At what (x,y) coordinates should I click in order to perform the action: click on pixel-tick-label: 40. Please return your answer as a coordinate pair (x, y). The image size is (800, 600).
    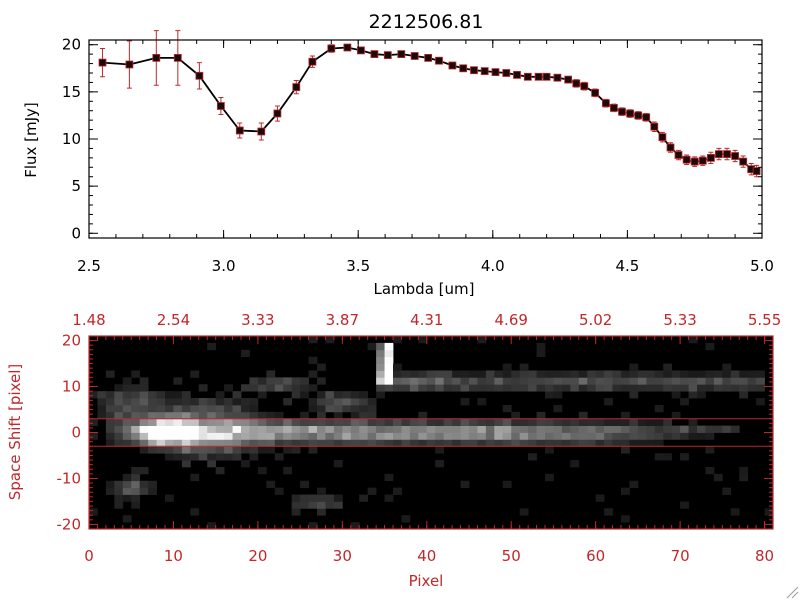
    Looking at the image, I should click on (426, 556).